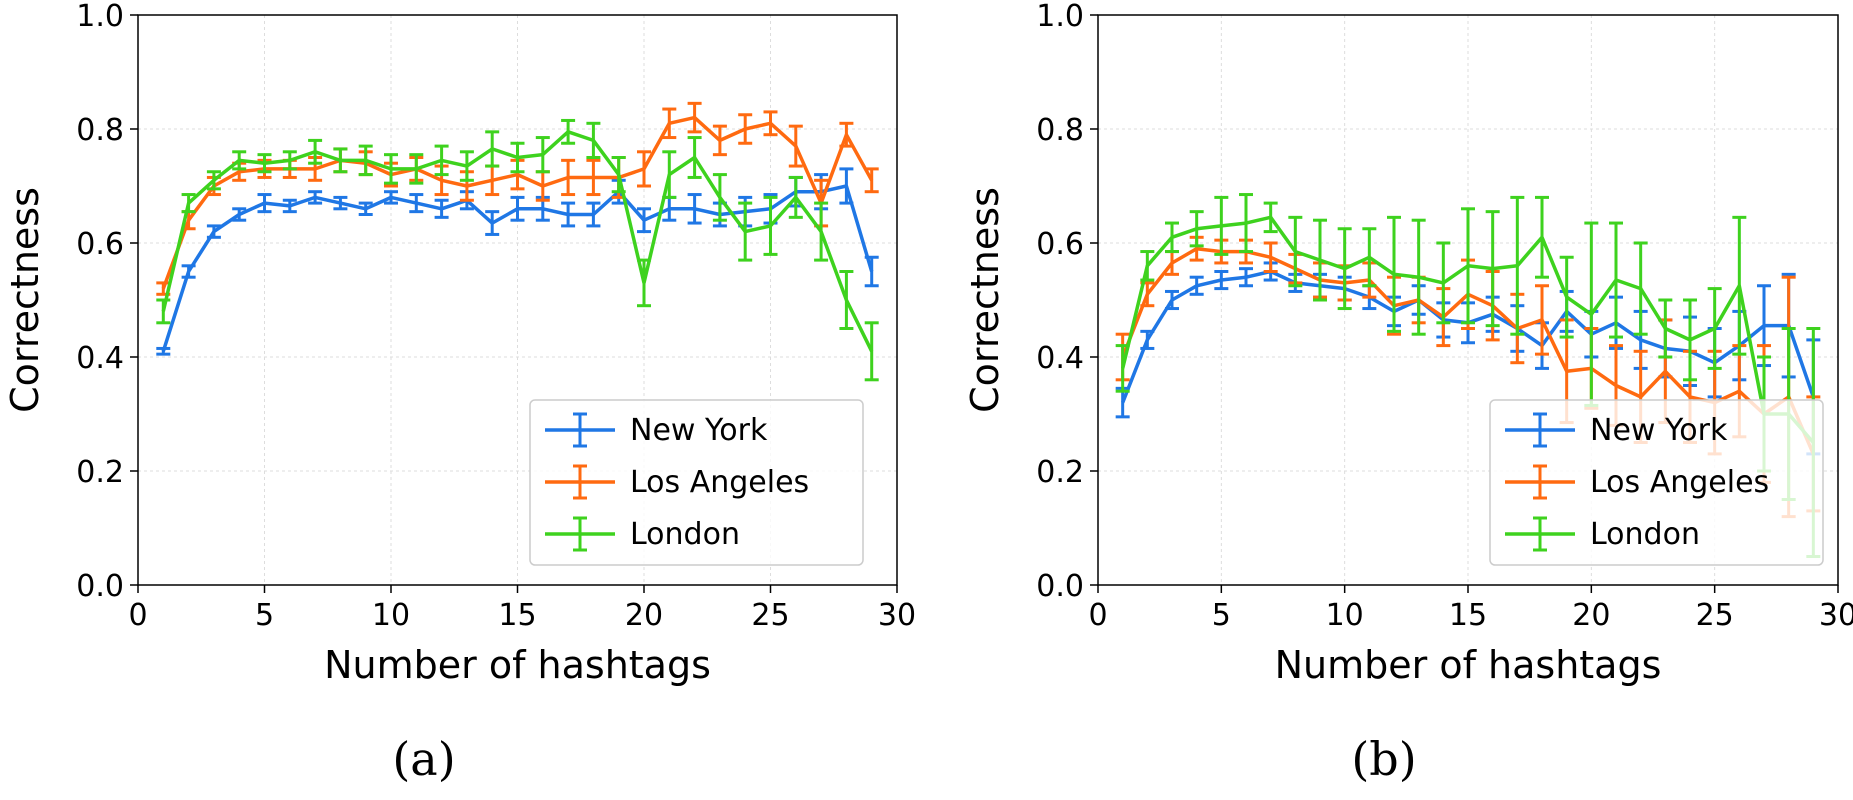 This screenshot has height=800, width=1853. What do you see at coordinates (1383, 759) in the screenshot?
I see `panel-caption: (b)` at bounding box center [1383, 759].